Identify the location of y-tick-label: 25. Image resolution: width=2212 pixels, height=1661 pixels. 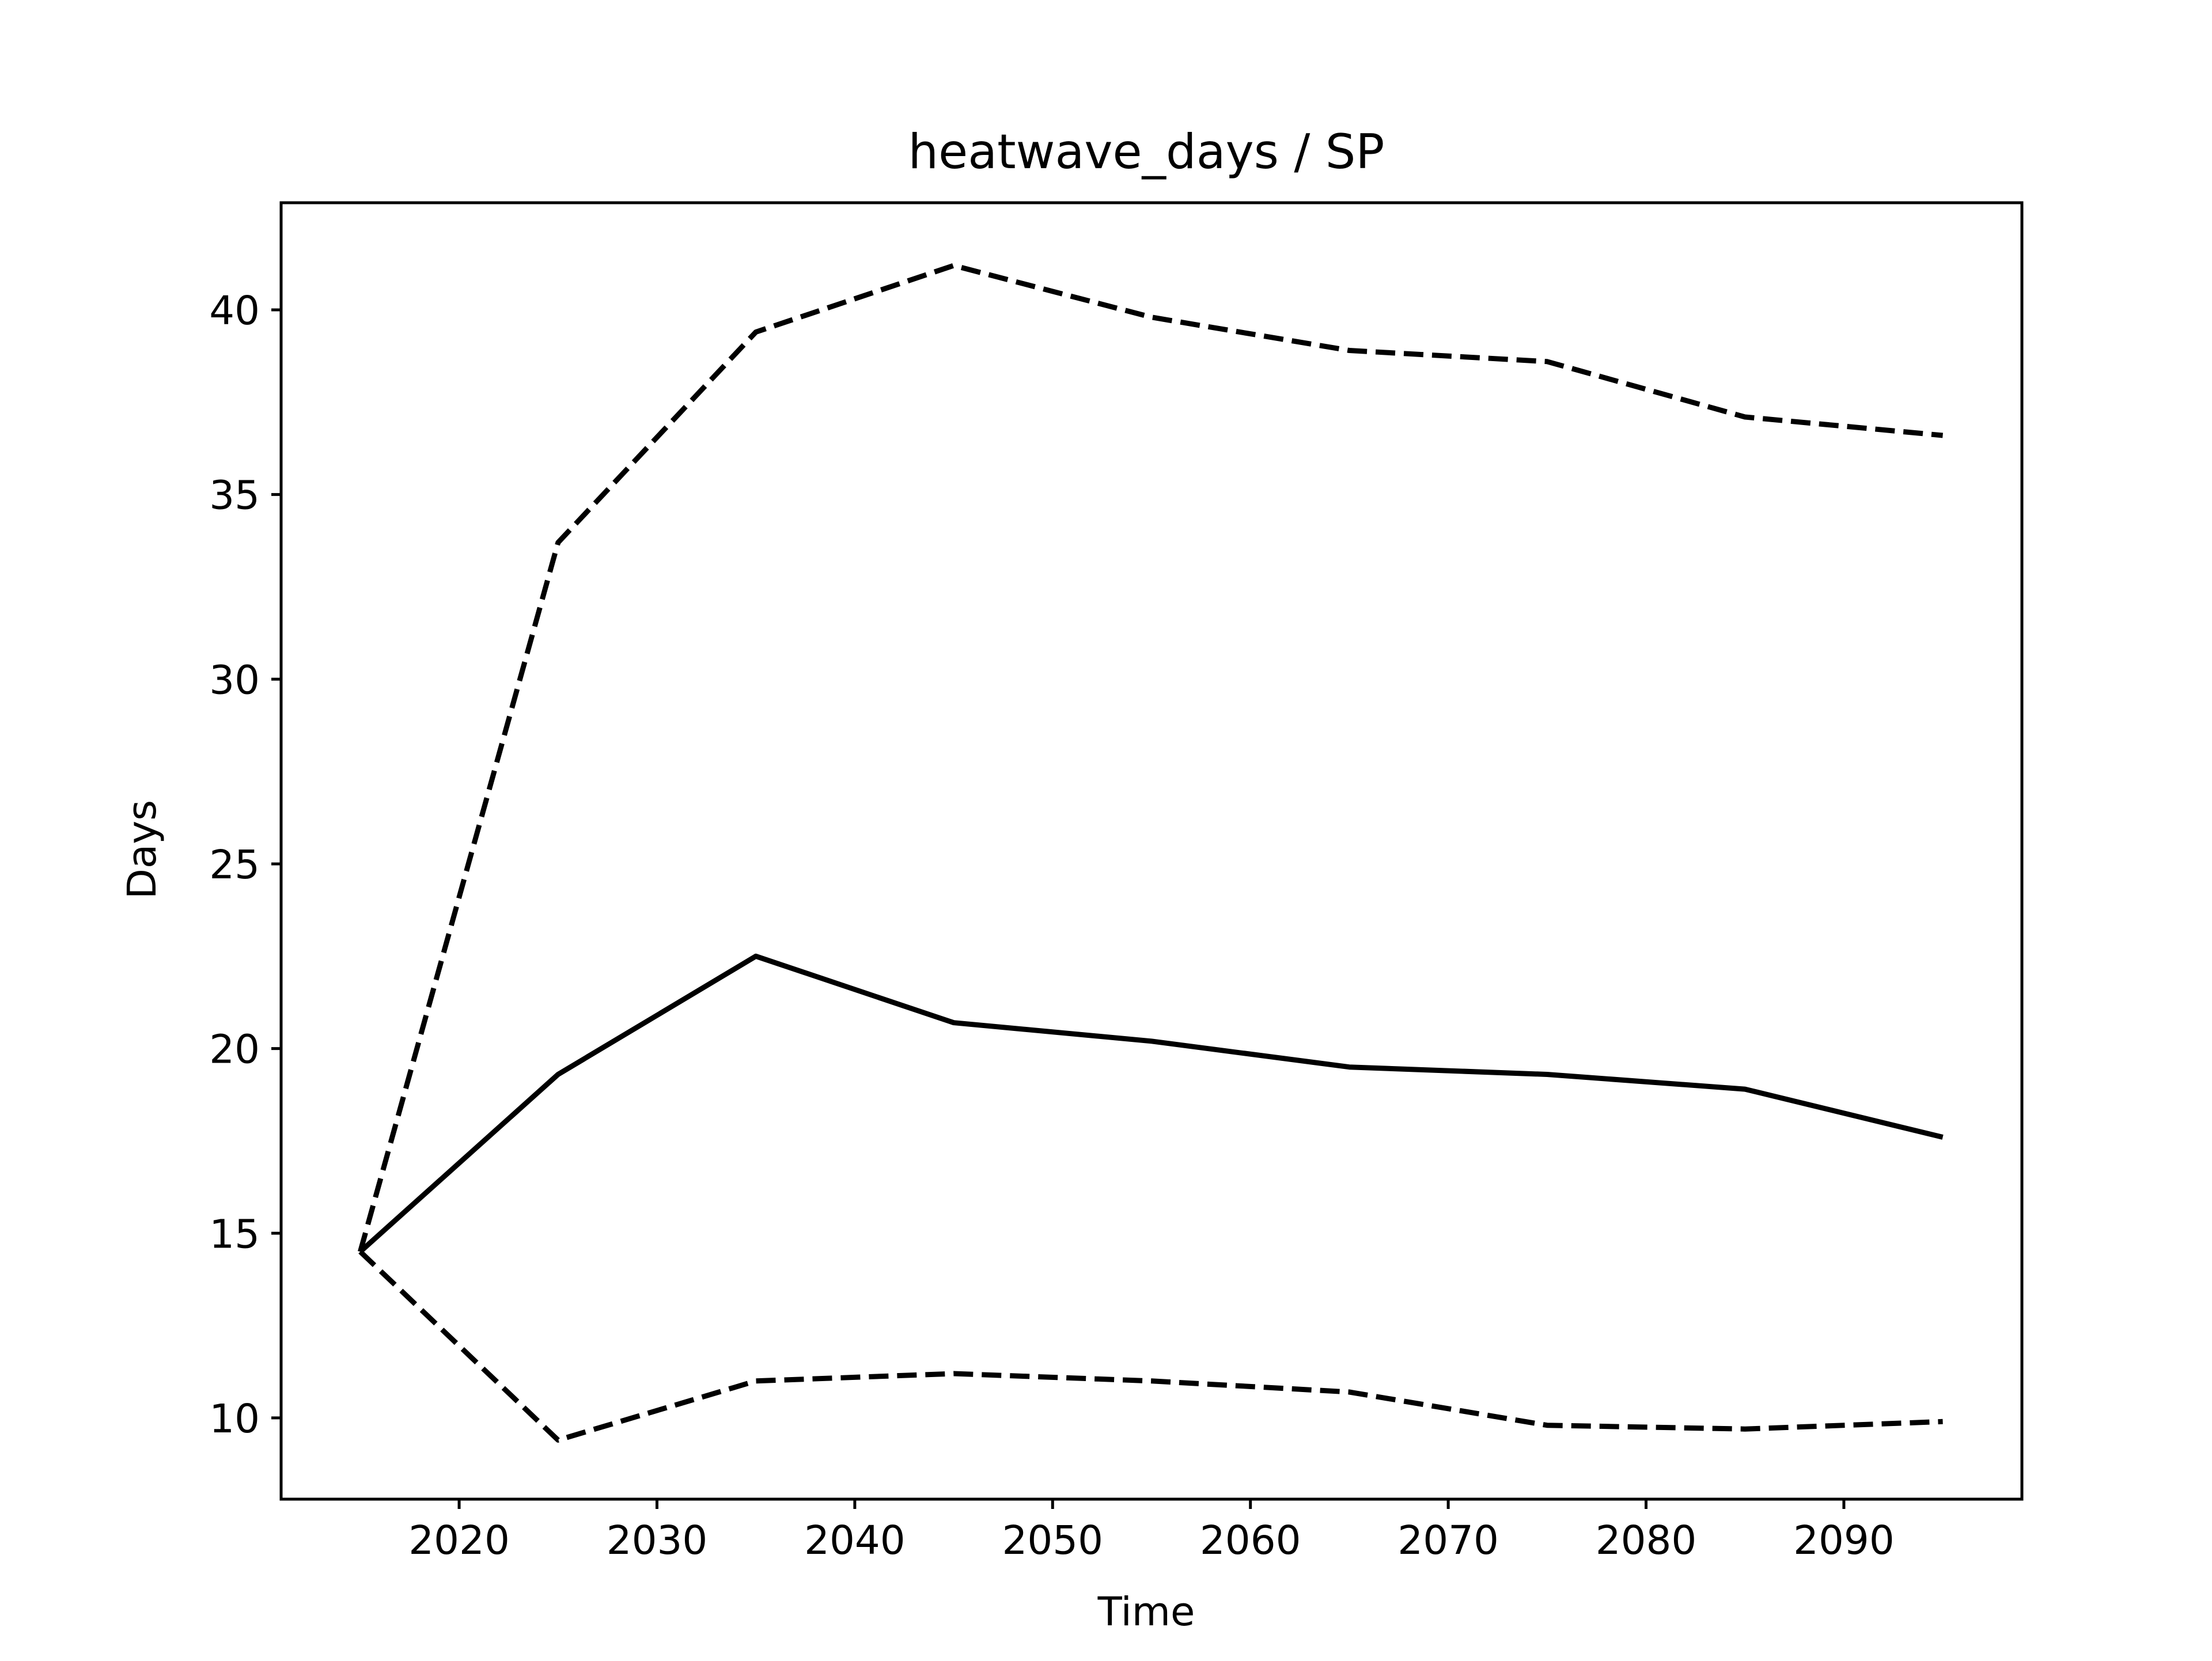
(234, 865).